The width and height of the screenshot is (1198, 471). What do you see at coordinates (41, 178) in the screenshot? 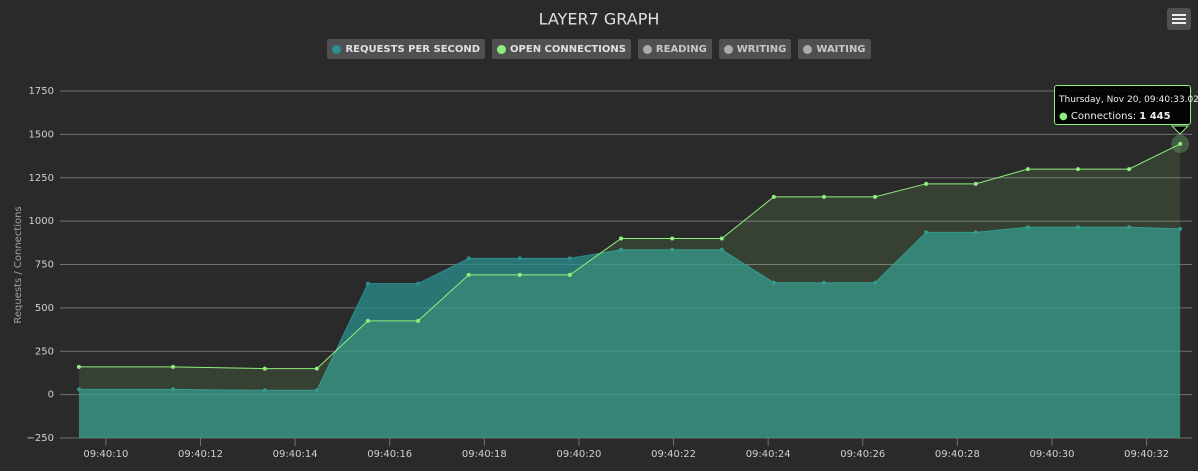
I see `y-tick-label: 1250` at bounding box center [41, 178].